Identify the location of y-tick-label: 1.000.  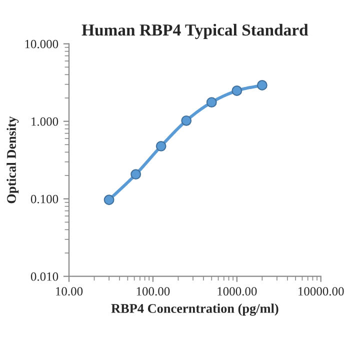
(45, 121).